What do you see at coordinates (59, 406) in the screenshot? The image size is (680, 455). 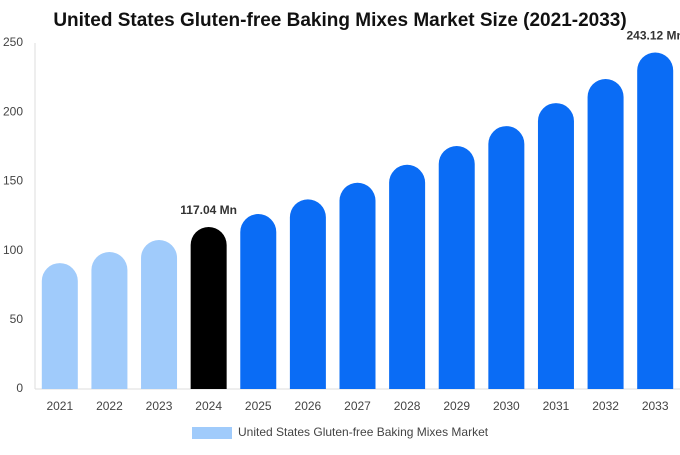 I see `x-tick-label: 2021` at bounding box center [59, 406].